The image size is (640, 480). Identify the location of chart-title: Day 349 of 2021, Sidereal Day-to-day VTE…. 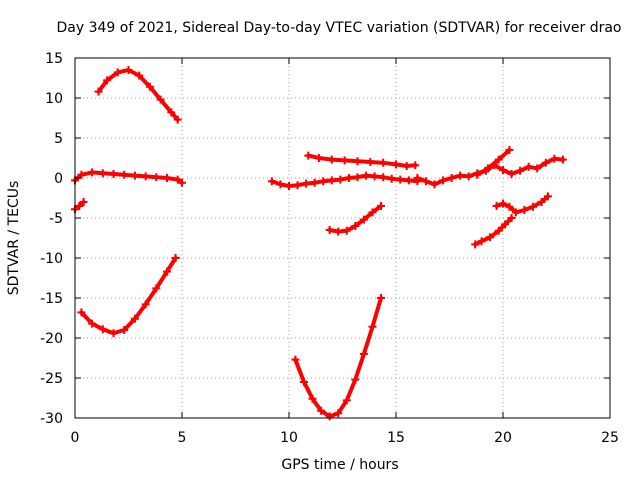
(338, 28).